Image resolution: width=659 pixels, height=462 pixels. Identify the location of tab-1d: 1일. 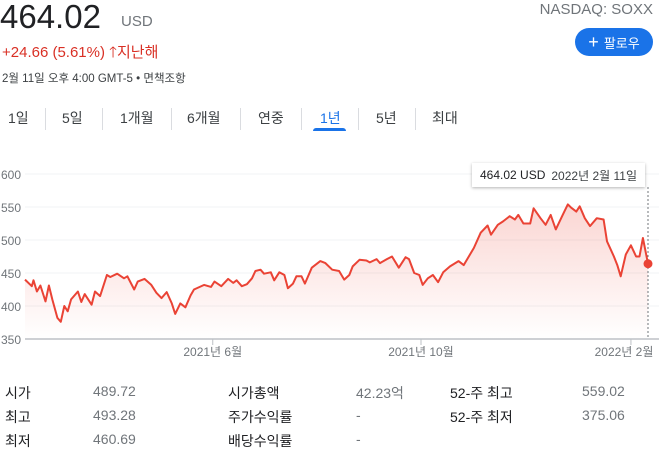
(18, 118).